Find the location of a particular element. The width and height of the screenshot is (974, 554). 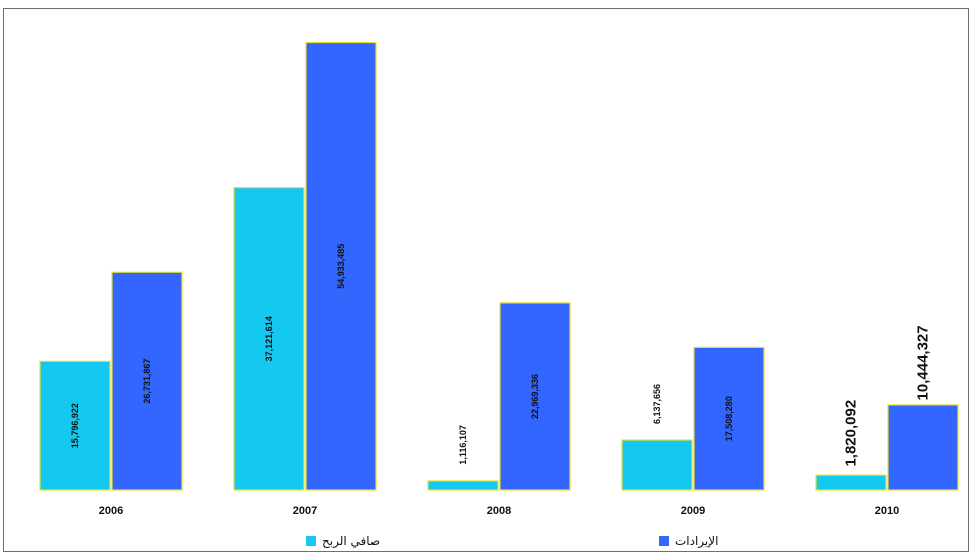

legend-swatch-revenue is located at coordinates (664, 541).